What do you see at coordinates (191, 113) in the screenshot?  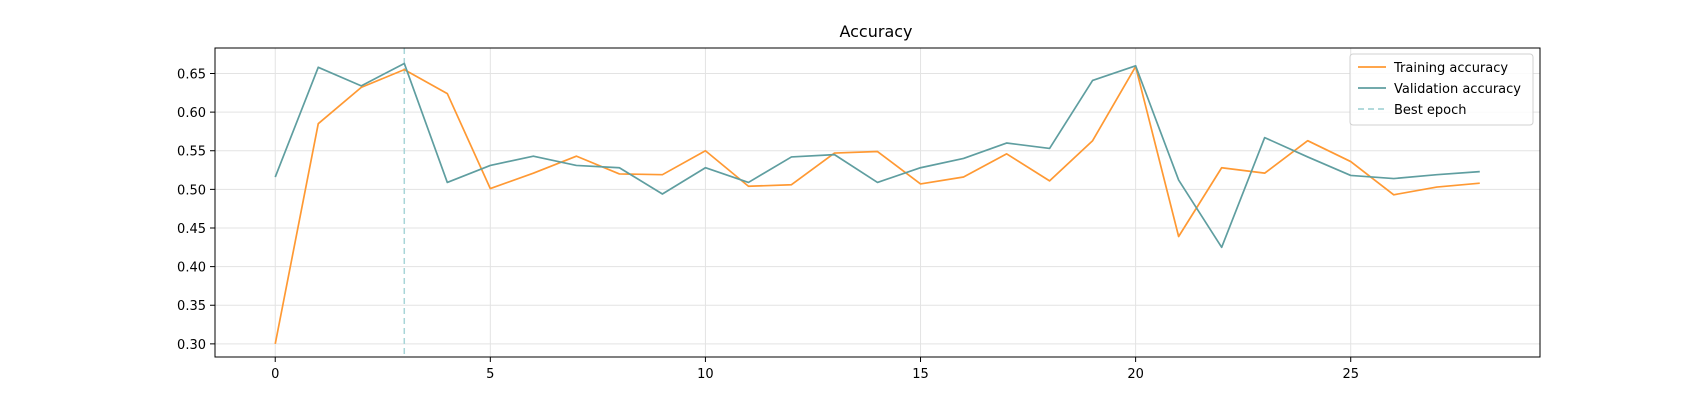 I see `y-tick-label: 0.60` at bounding box center [191, 113].